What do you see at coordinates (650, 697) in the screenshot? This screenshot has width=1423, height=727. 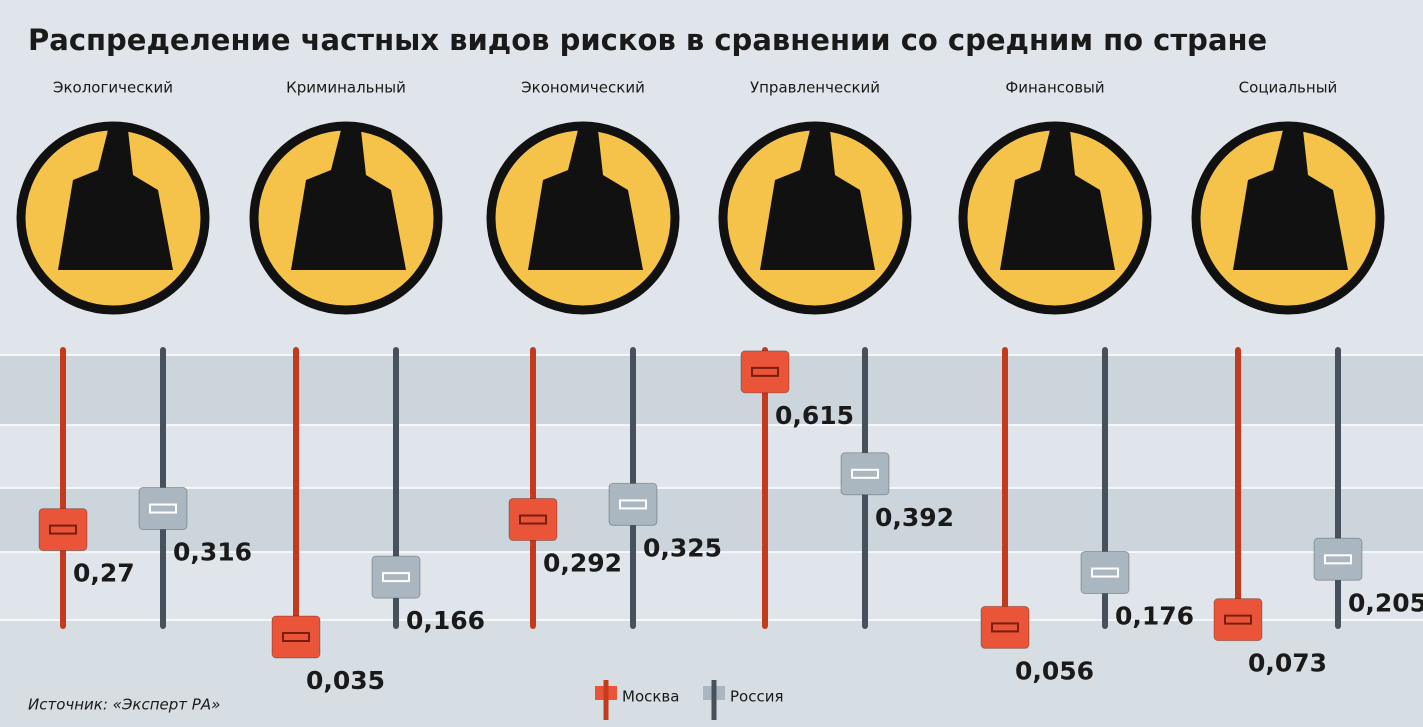 I see `legend-label: Москва` at bounding box center [650, 697].